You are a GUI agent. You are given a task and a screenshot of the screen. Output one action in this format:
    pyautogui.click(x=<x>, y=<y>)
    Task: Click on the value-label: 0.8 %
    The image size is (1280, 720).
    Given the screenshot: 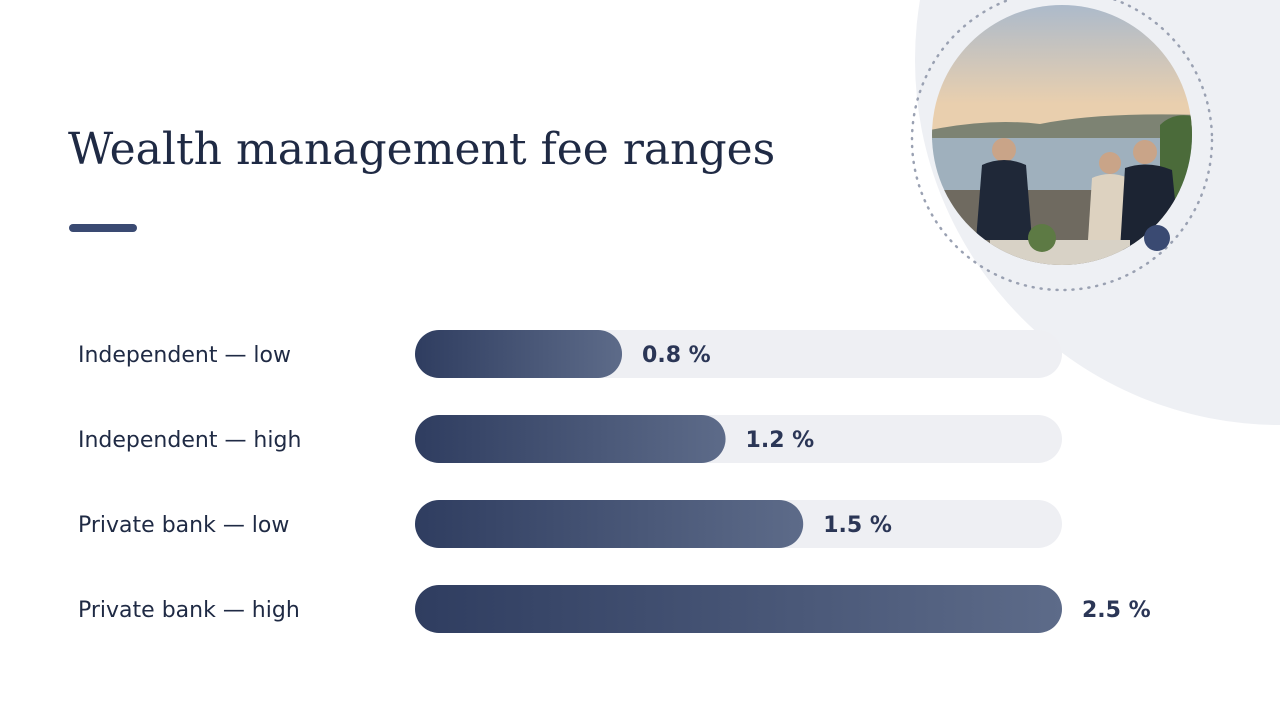 What is the action you would take?
    pyautogui.click(x=676, y=355)
    